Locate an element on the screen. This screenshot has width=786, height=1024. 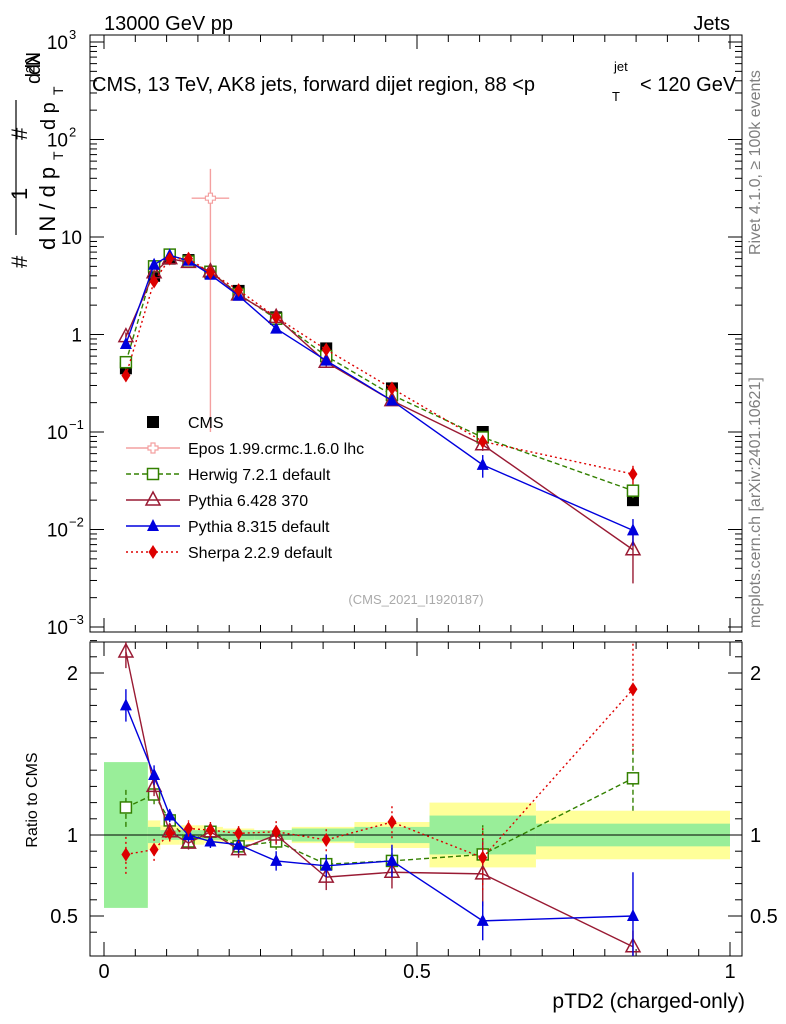
ratio-series-herwig is located at coordinates (379, 814).